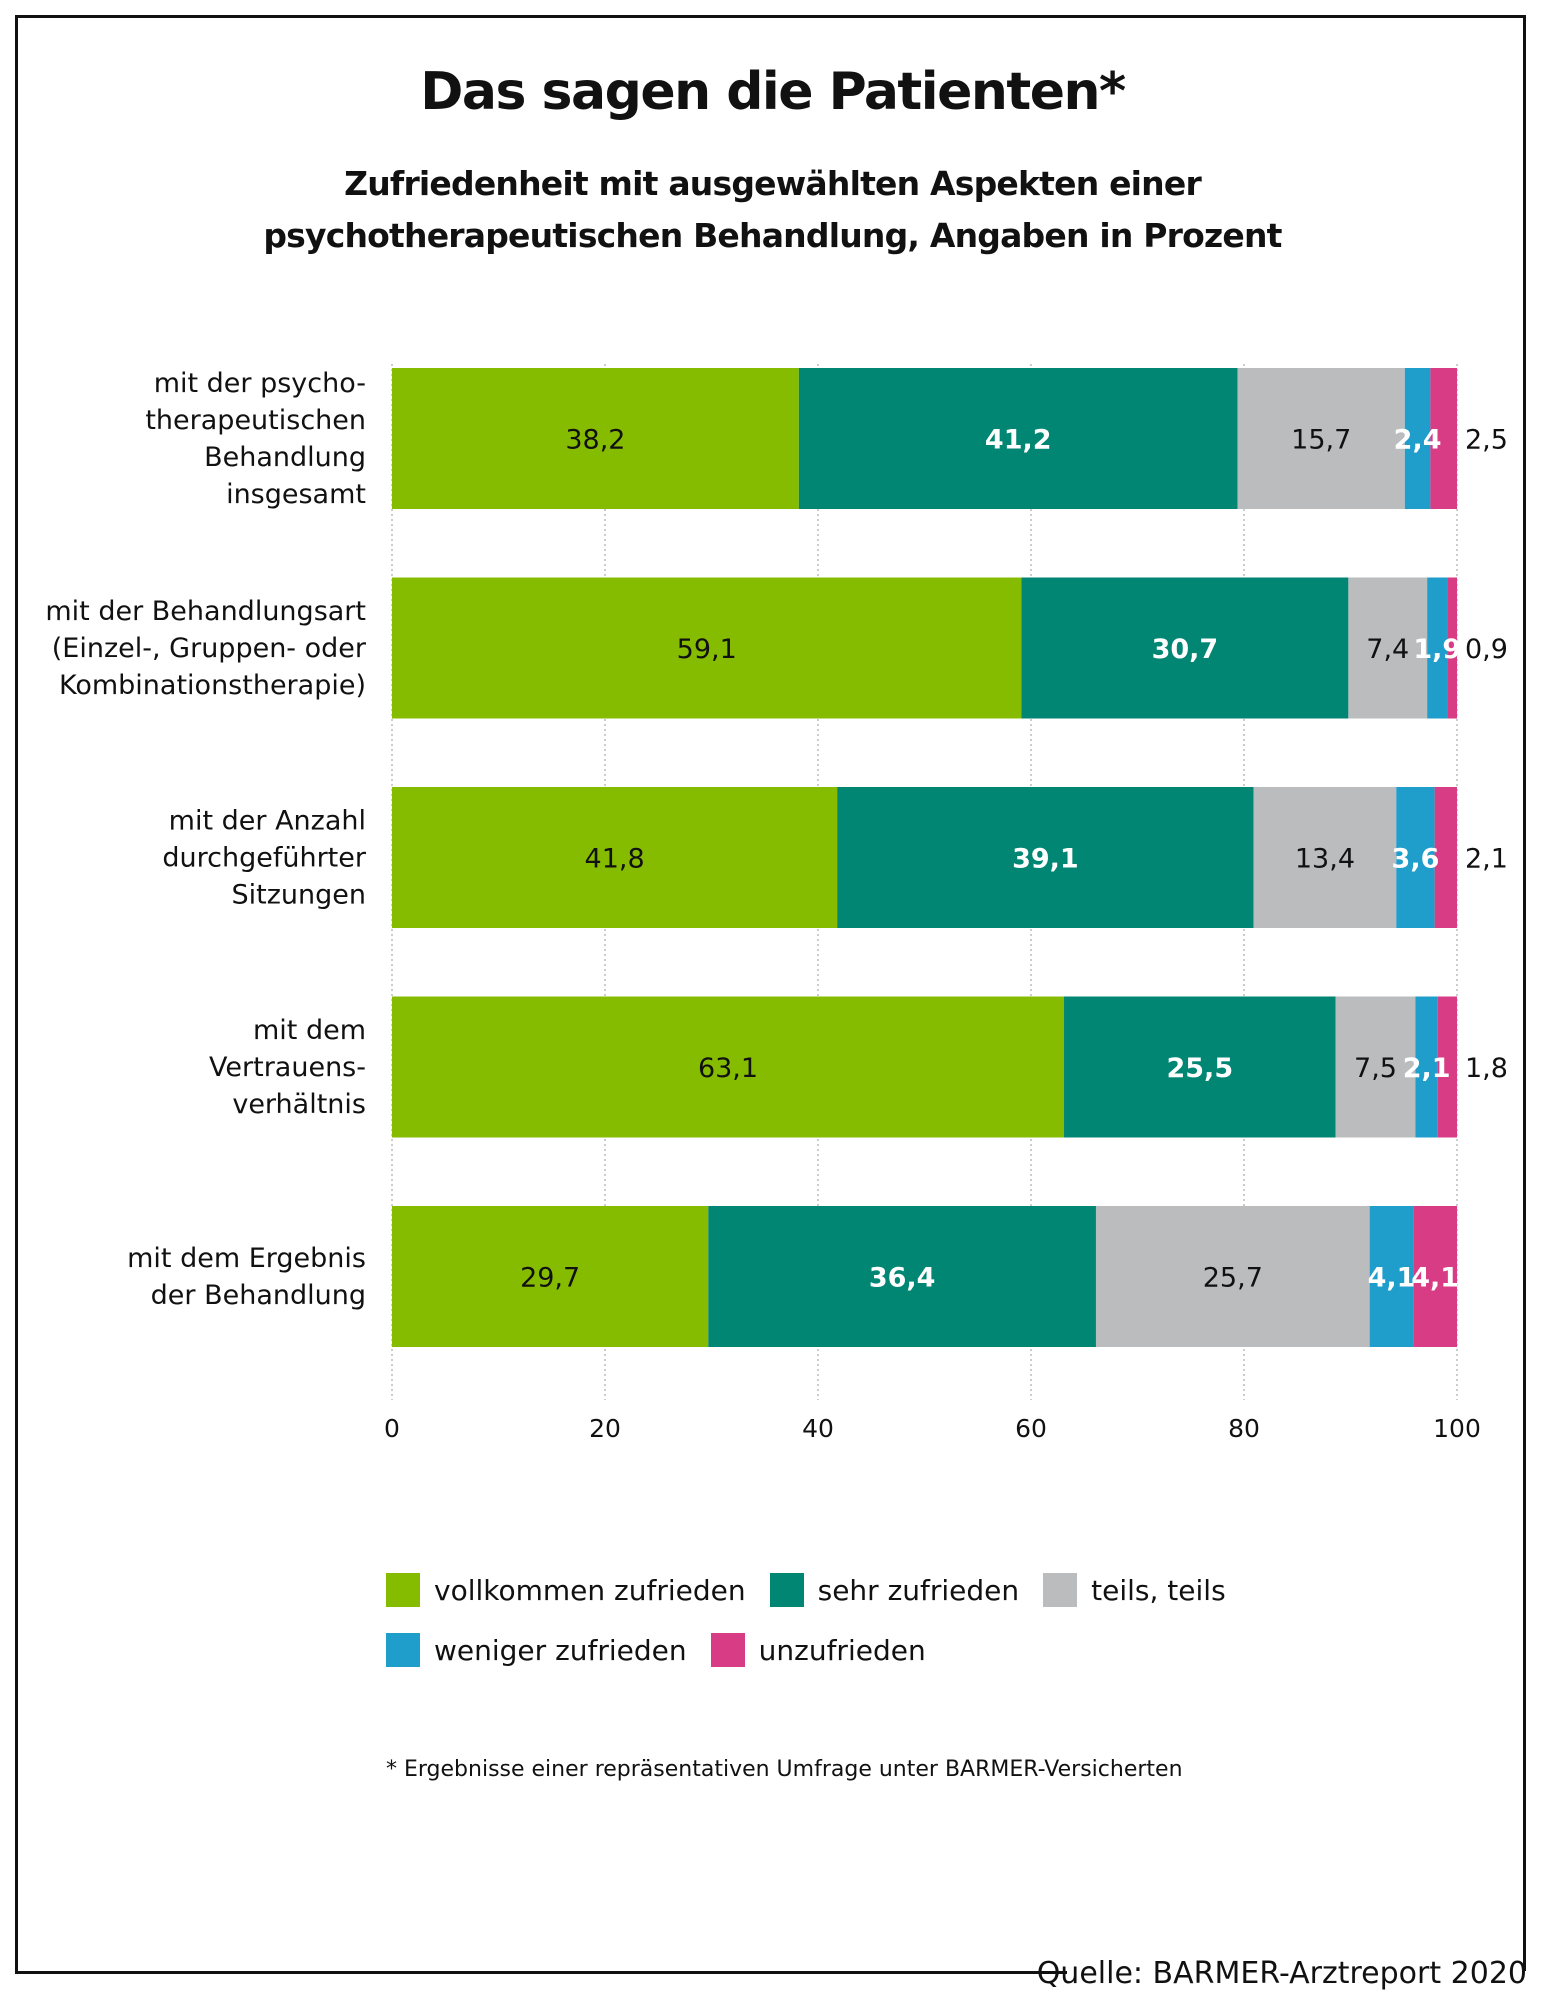  What do you see at coordinates (773, 92) in the screenshot?
I see `chart-title: Das sagen die Patienten*` at bounding box center [773, 92].